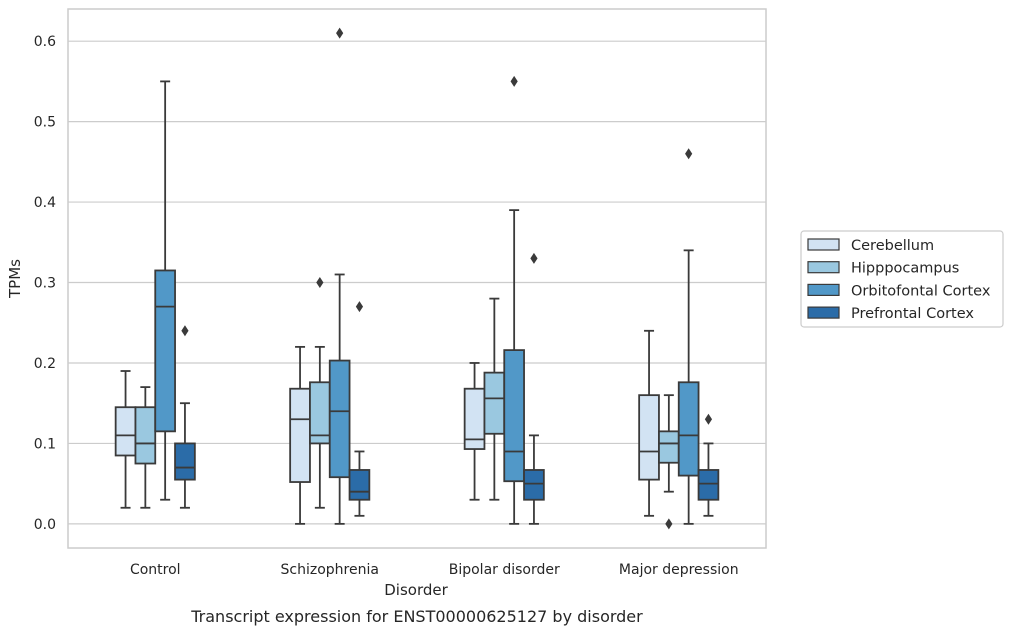 The width and height of the screenshot is (1014, 634). I want to click on legend-label: Prefrontal Cortex, so click(912, 314).